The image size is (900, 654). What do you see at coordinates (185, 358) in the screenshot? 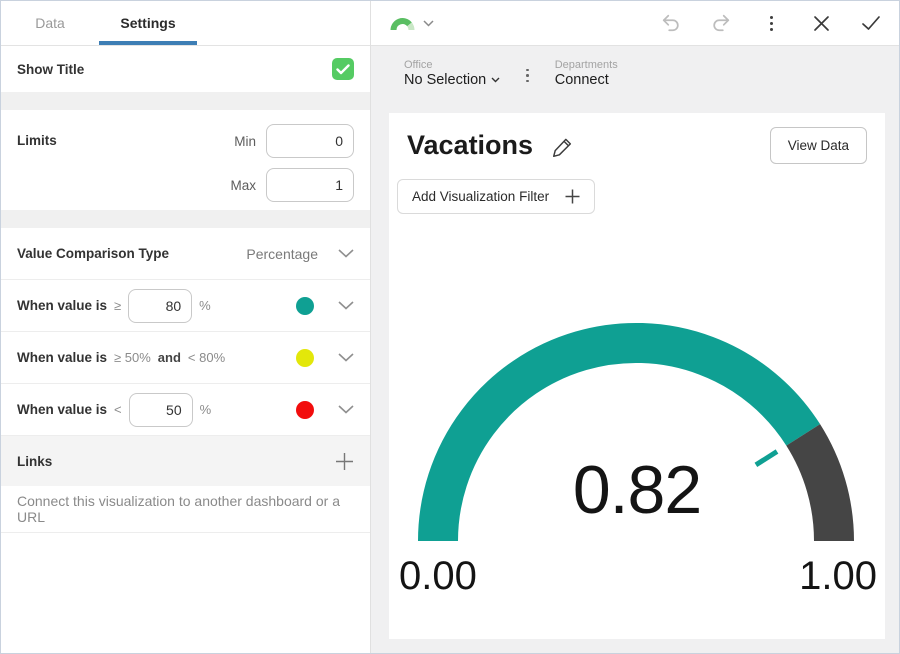
I see `rule-row-mid: When value is ≥ 50% and < 80%` at bounding box center [185, 358].